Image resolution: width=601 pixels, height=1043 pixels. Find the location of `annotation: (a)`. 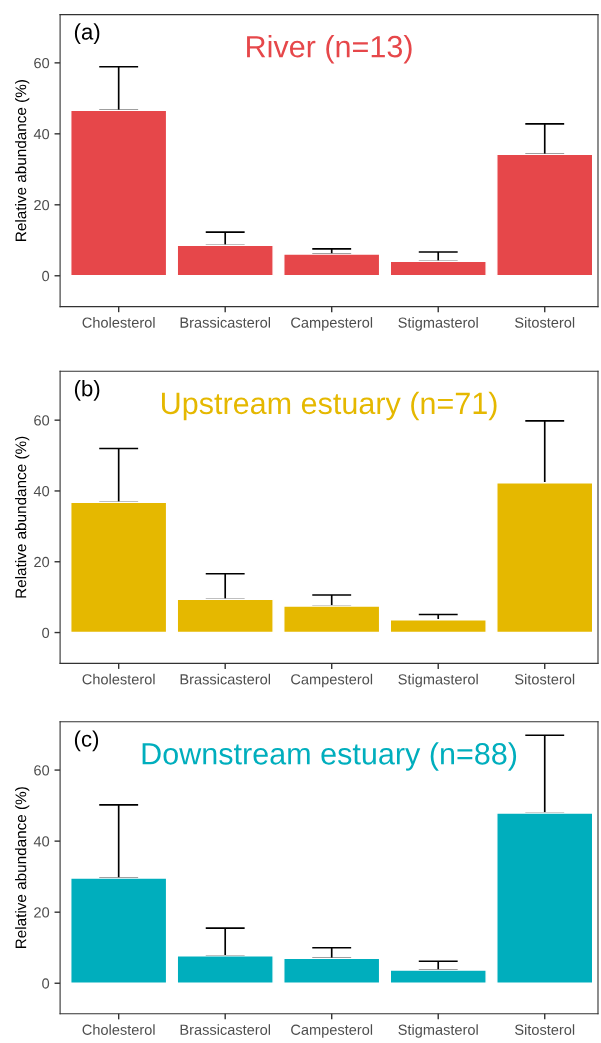

annotation: (a) is located at coordinates (87, 34).